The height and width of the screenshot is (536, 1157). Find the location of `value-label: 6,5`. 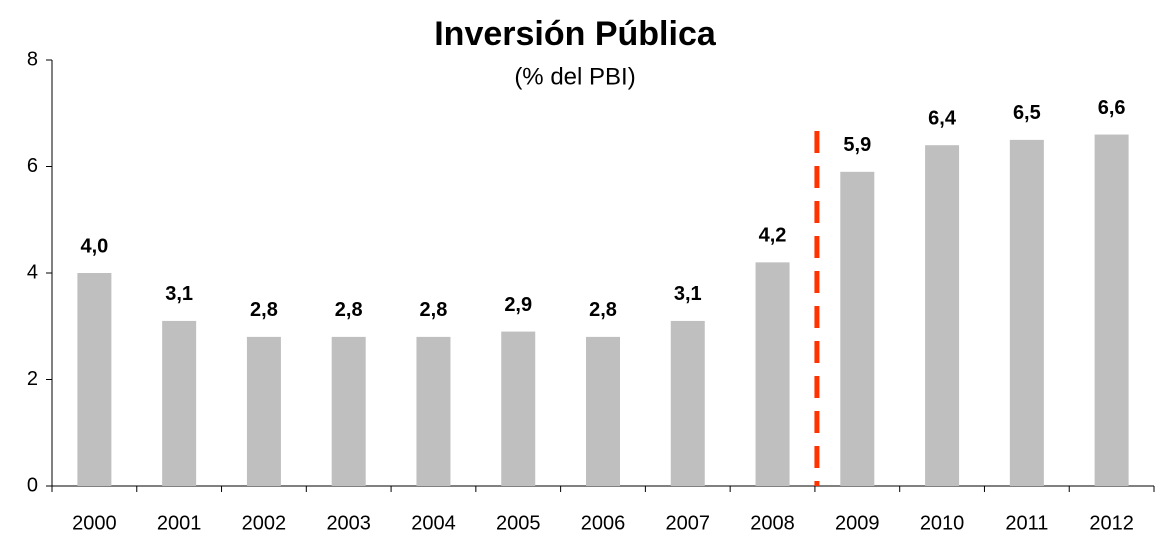

value-label: 6,5 is located at coordinates (1027, 113).